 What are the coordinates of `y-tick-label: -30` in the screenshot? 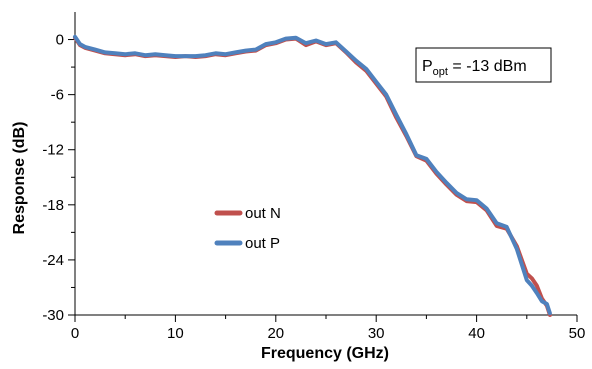 It's located at (53, 315).